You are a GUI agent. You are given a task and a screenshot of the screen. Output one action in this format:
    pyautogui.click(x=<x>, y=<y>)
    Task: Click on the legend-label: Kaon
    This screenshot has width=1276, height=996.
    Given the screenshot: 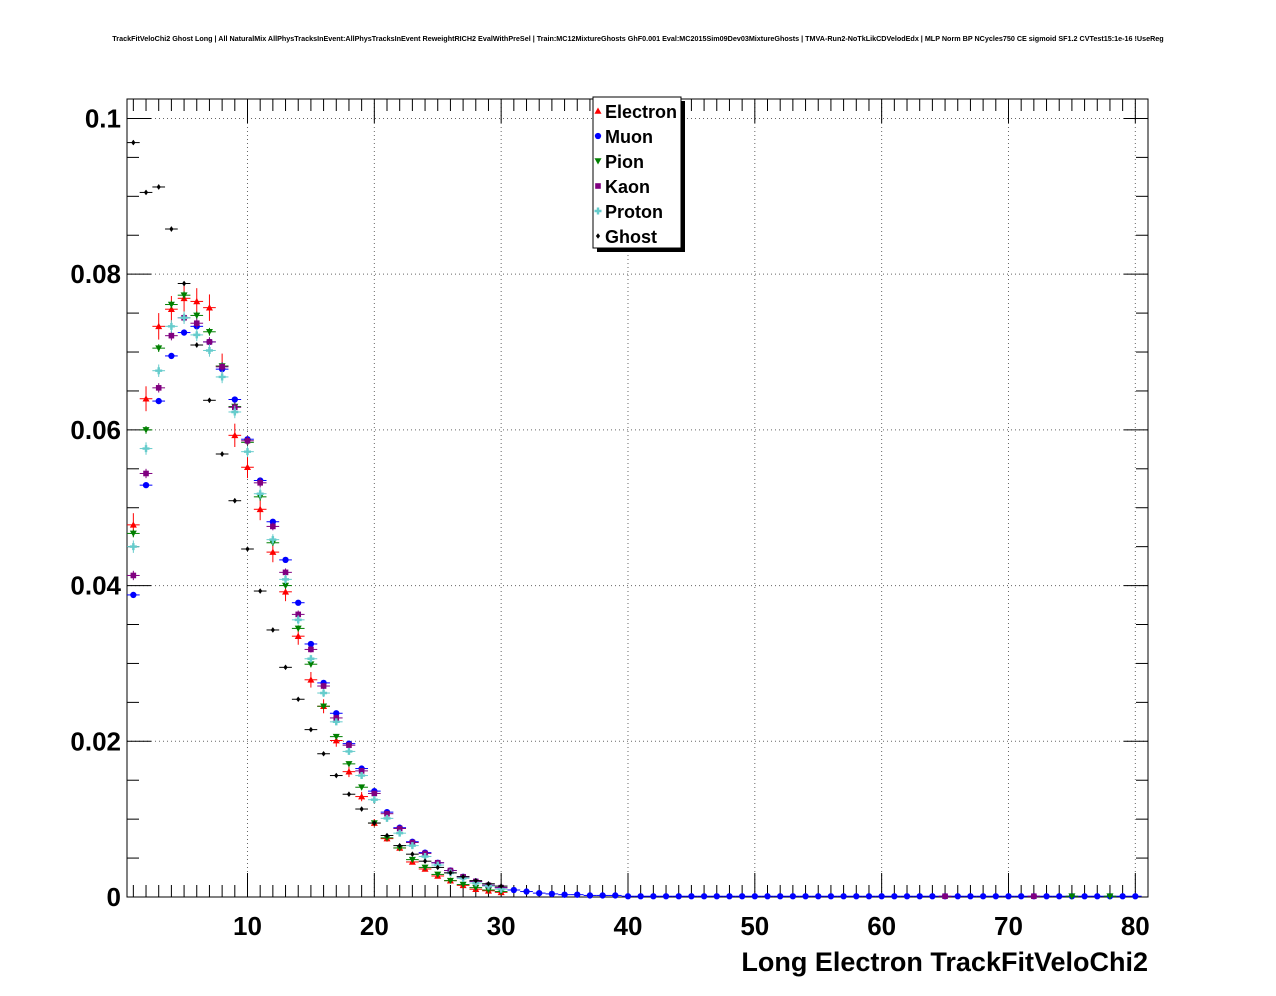 What is the action you would take?
    pyautogui.click(x=627, y=187)
    